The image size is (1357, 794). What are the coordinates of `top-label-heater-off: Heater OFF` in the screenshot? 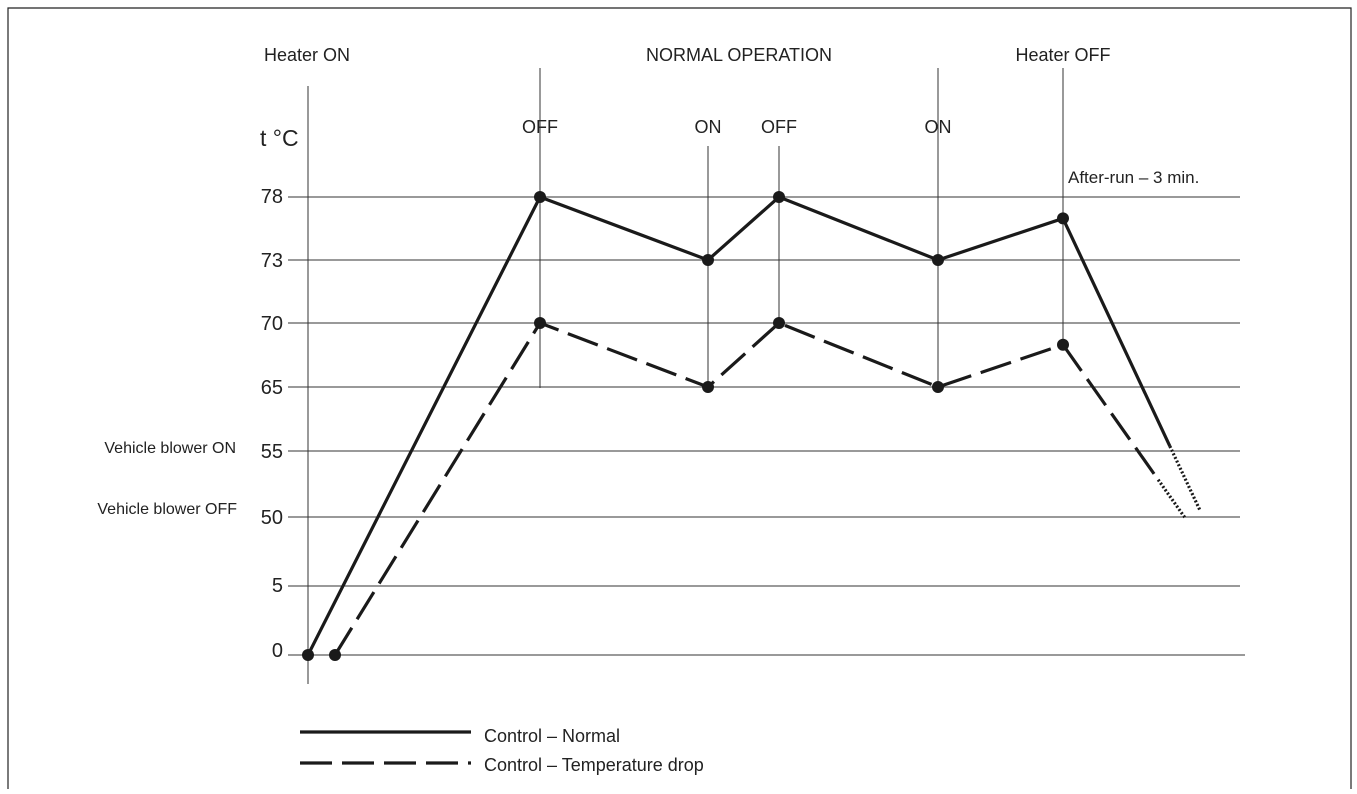 It's located at (1062, 55).